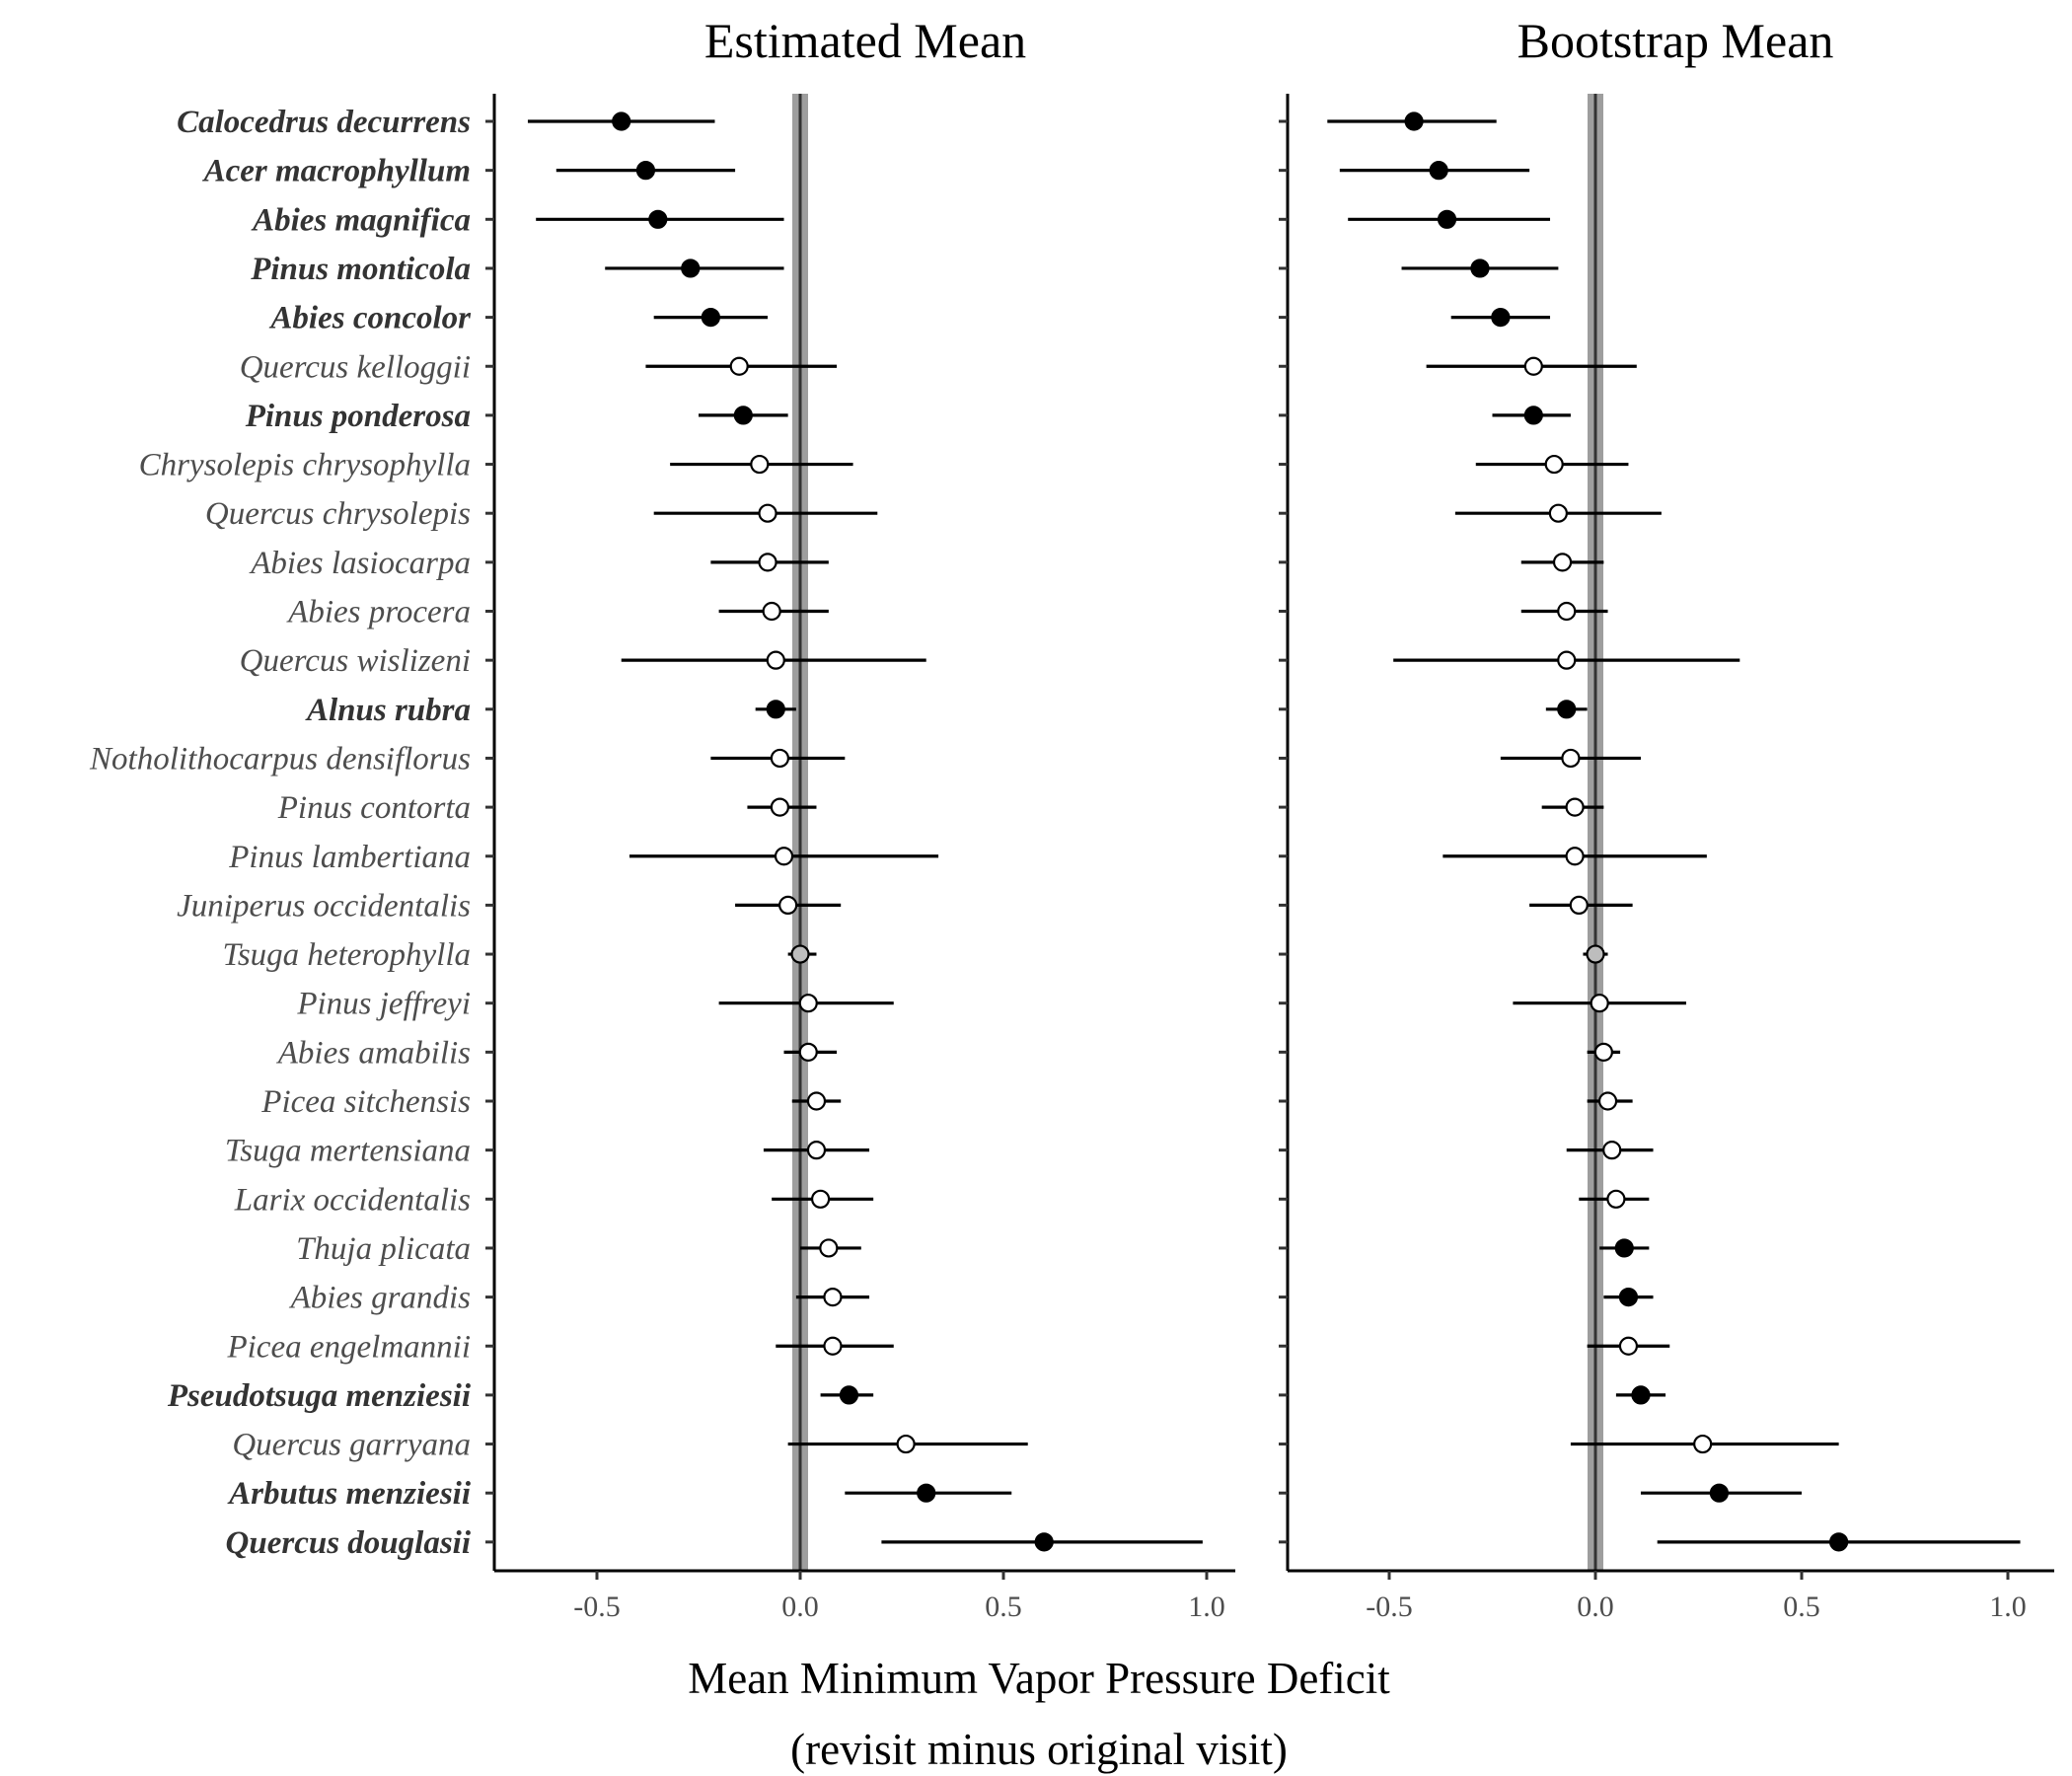 This screenshot has width=2072, height=1776. I want to click on species-label: Pinus contorta, so click(374, 808).